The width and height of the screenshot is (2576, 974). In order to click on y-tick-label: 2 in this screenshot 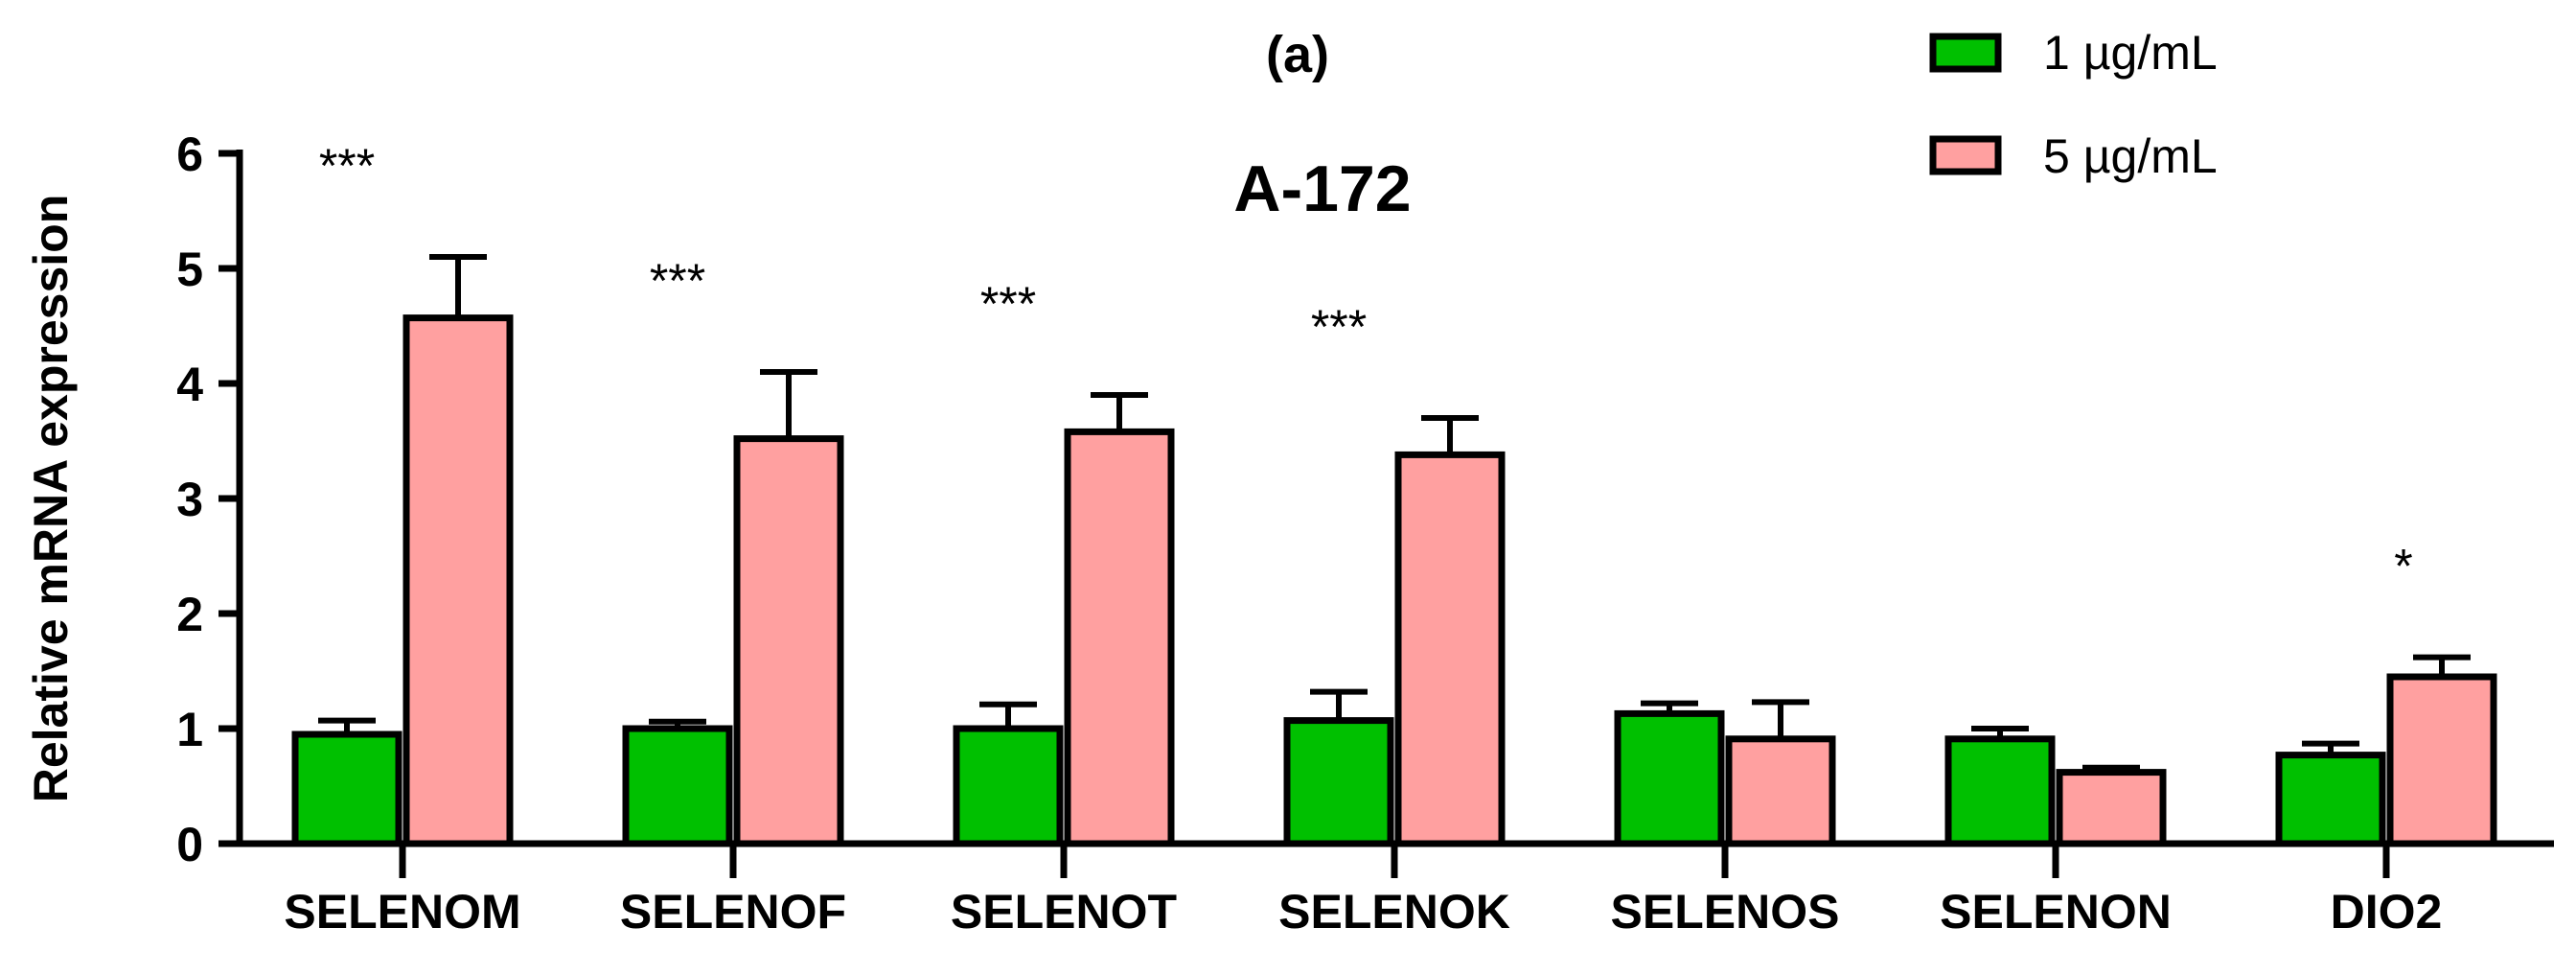, I will do `click(189, 614)`.